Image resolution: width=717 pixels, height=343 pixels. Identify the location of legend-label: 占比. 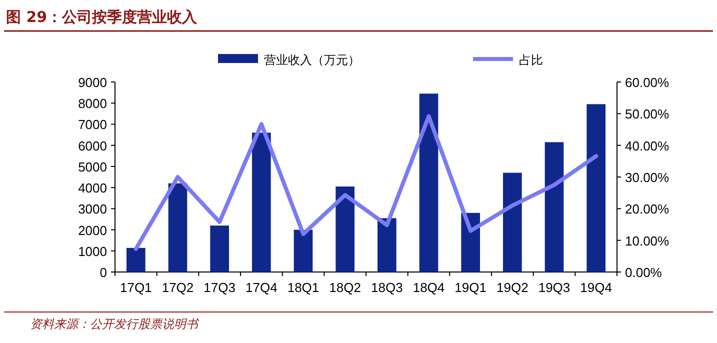
(531, 60).